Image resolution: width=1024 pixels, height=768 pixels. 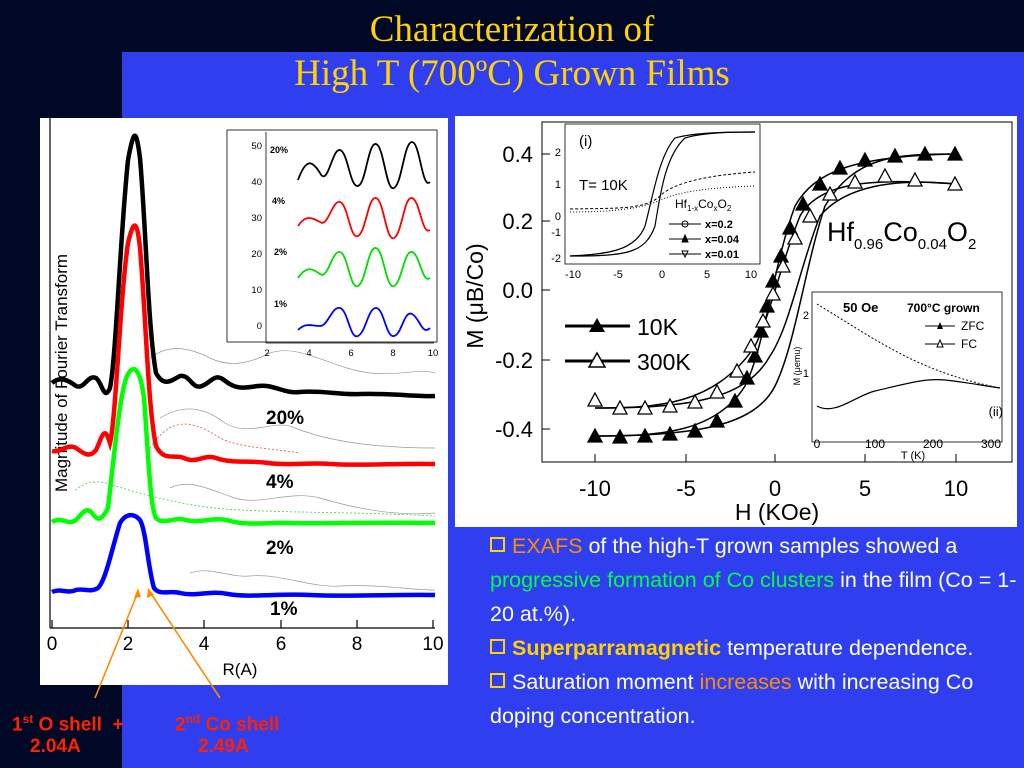 I want to click on inset-x-tick: 6, so click(x=350, y=353).